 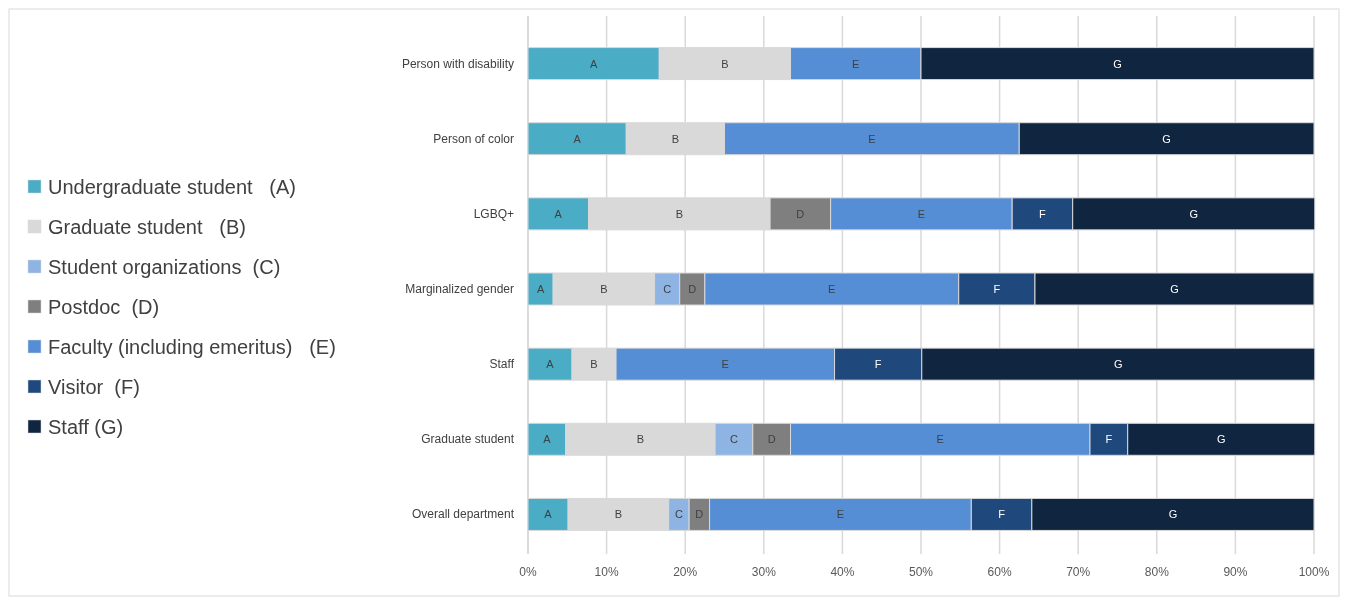 I want to click on y-tick-label: Person with disability, so click(x=457, y=63).